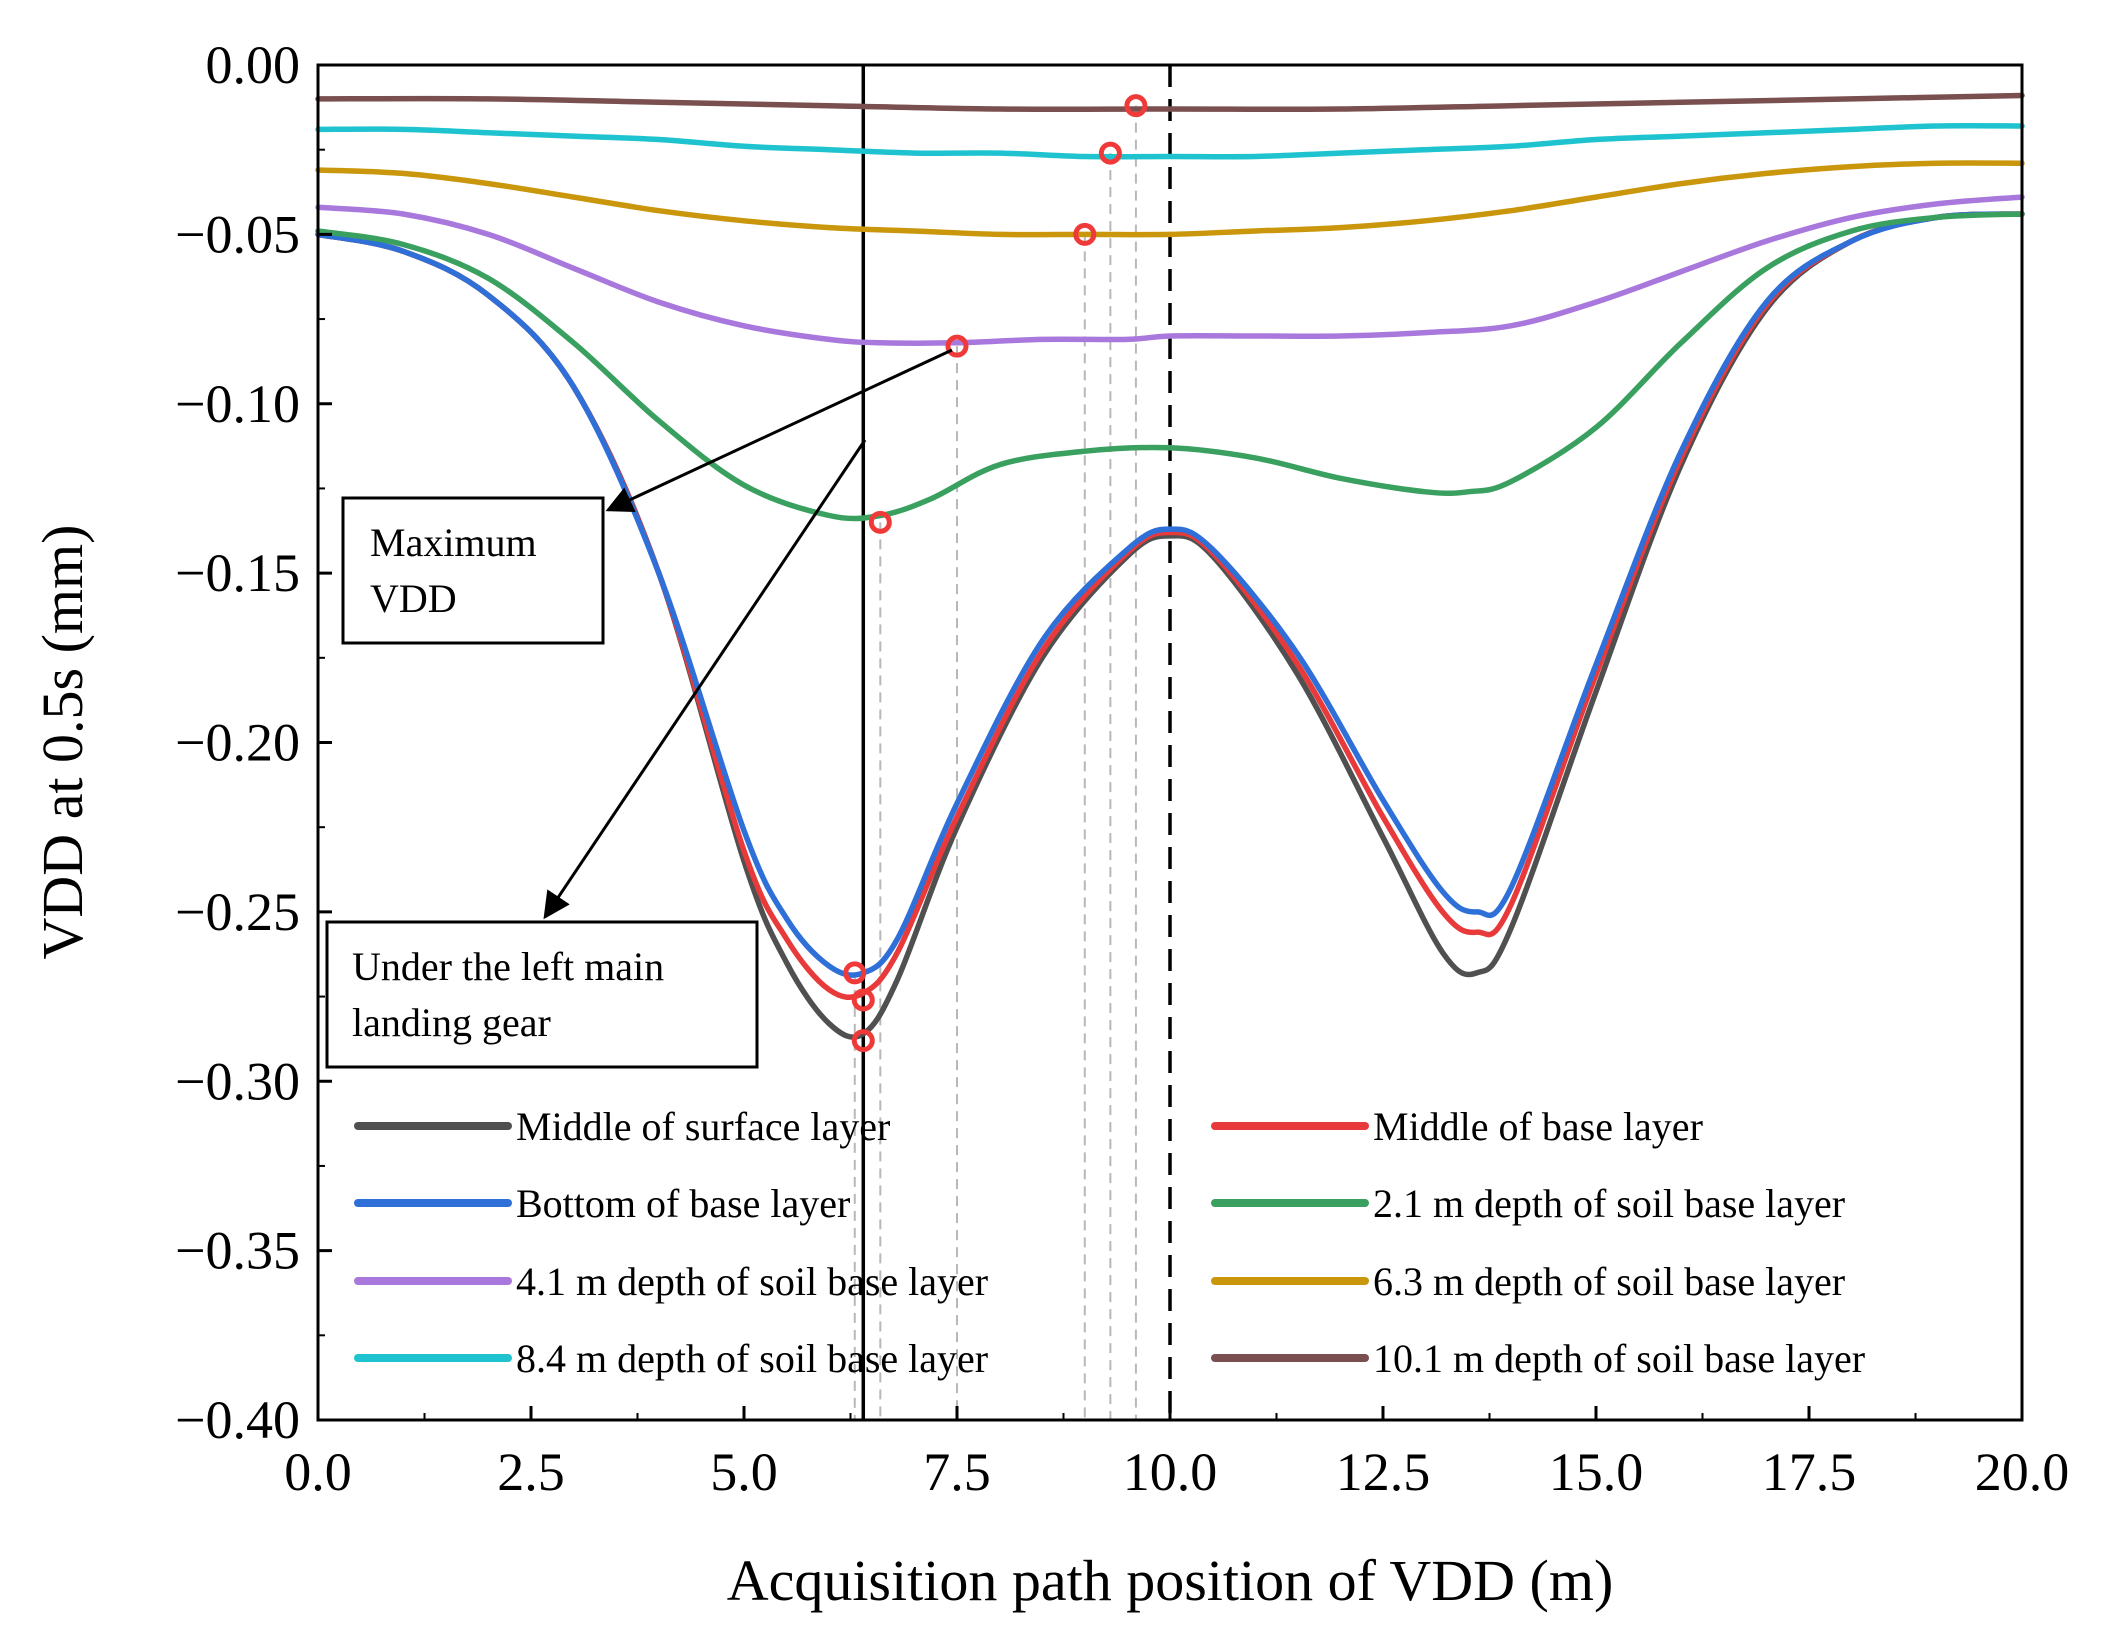 This screenshot has height=1647, width=2111. I want to click on legend-label: 4.1 m depth of soil base layer, so click(752, 1281).